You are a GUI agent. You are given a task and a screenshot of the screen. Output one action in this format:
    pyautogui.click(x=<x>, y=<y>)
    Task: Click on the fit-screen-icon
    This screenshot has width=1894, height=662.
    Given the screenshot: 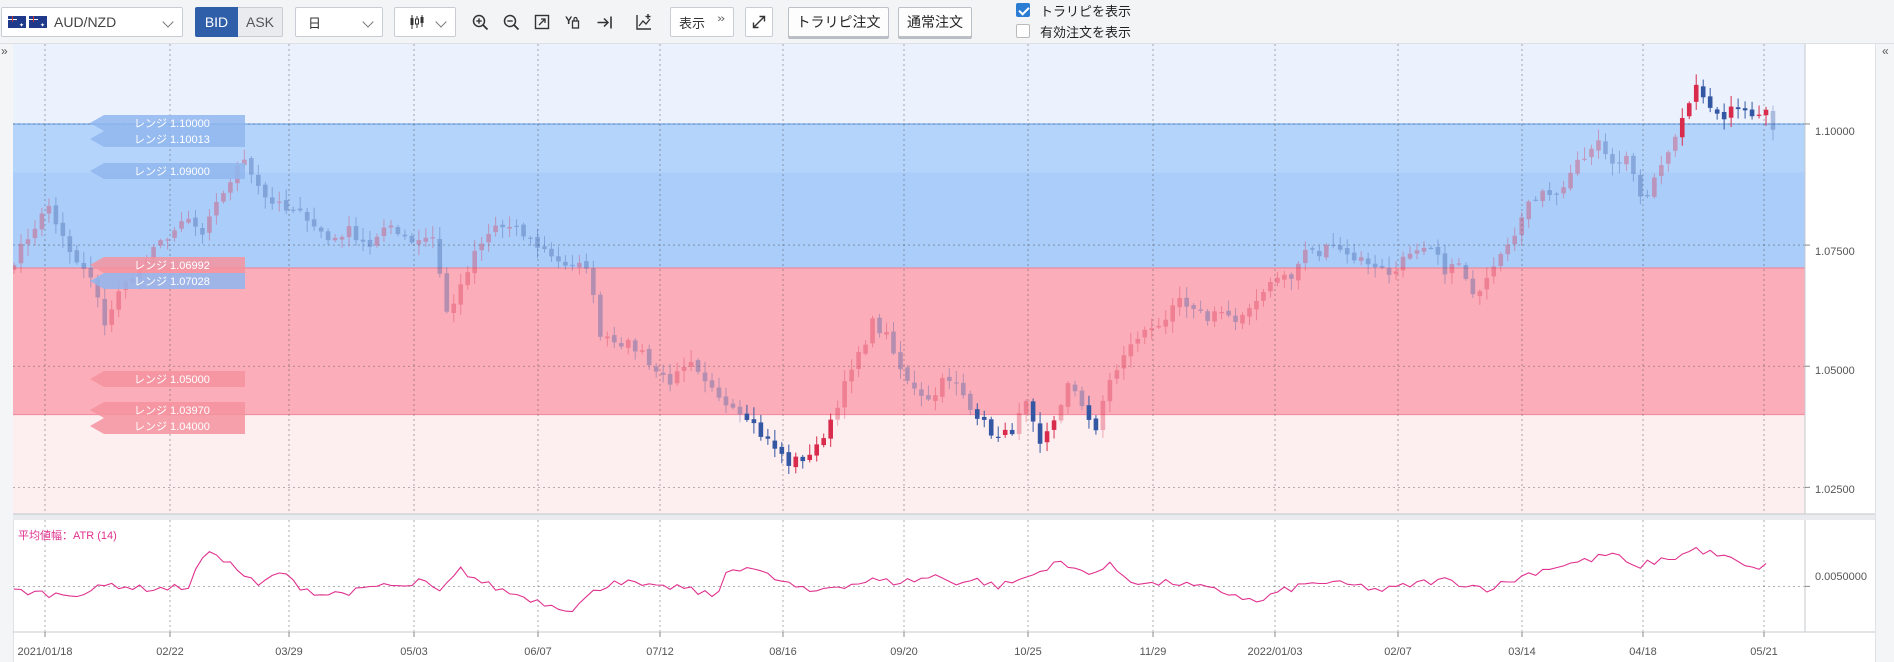 What is the action you would take?
    pyautogui.click(x=542, y=22)
    